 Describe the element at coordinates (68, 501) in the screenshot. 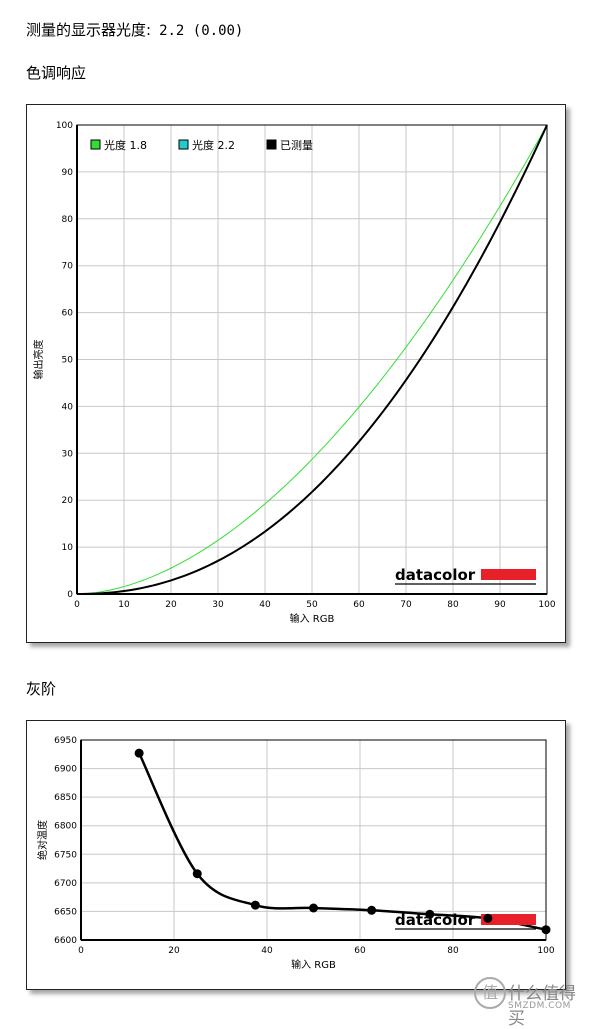

I see `y-tick-label: 20` at that location.